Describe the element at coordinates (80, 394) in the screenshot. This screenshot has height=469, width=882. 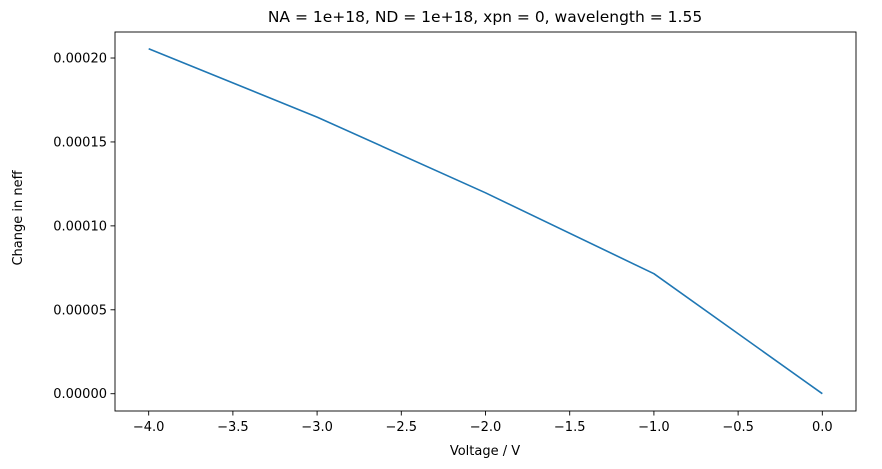
I see `y-tick-label: 0.00000` at that location.